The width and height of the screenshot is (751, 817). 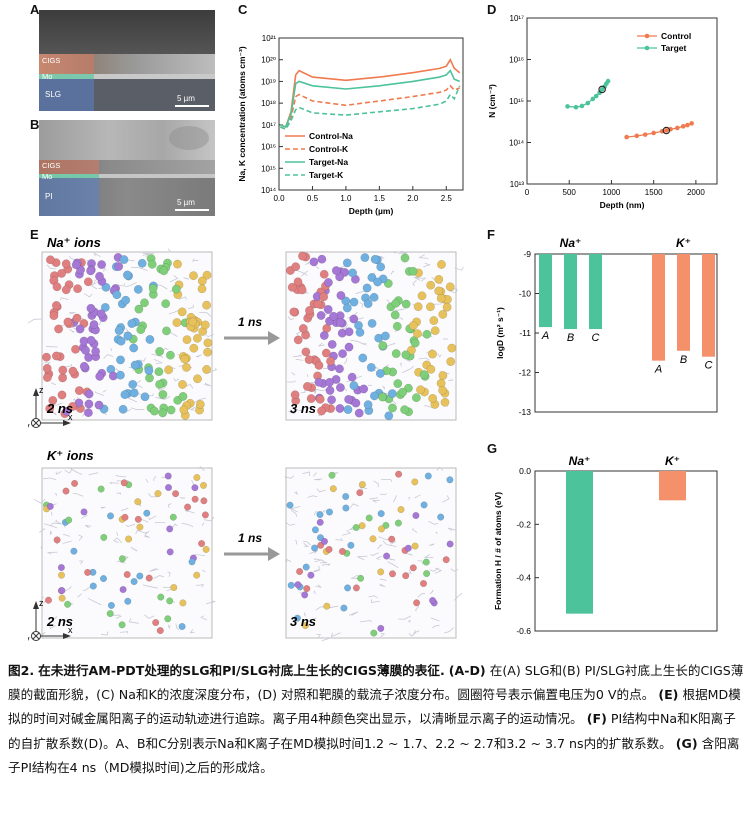 I want to click on y-tick-label: 10¹⁵, so click(x=516, y=101).